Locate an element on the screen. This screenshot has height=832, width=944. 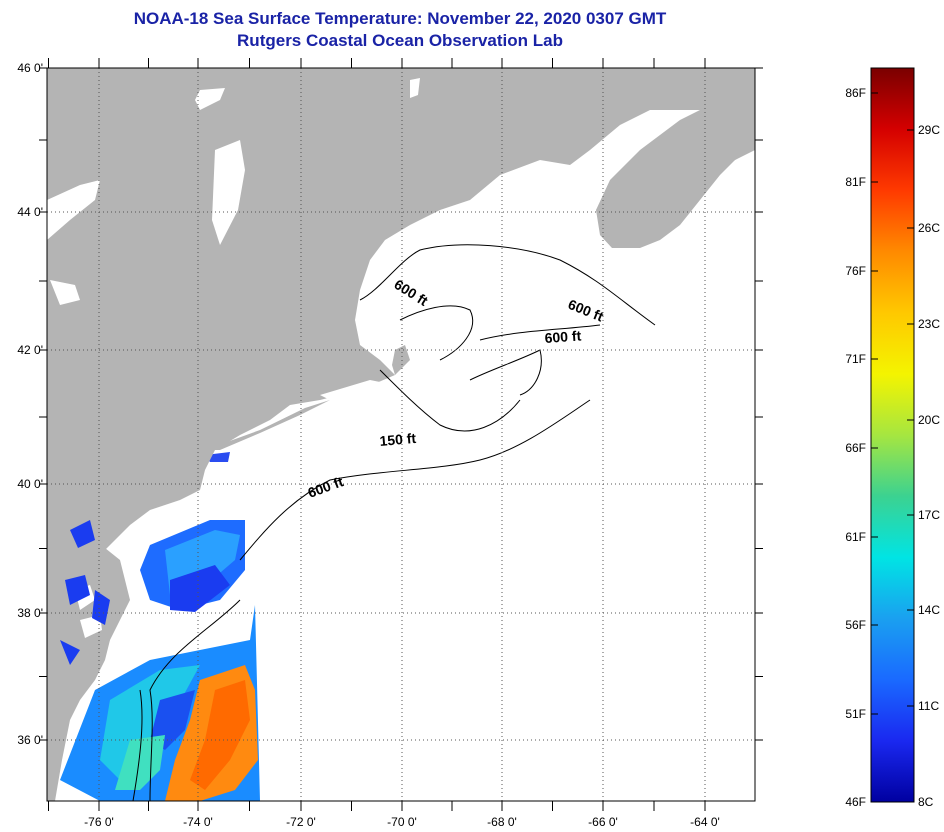
fahrenheit-label: 46F is located at coordinates (855, 802).